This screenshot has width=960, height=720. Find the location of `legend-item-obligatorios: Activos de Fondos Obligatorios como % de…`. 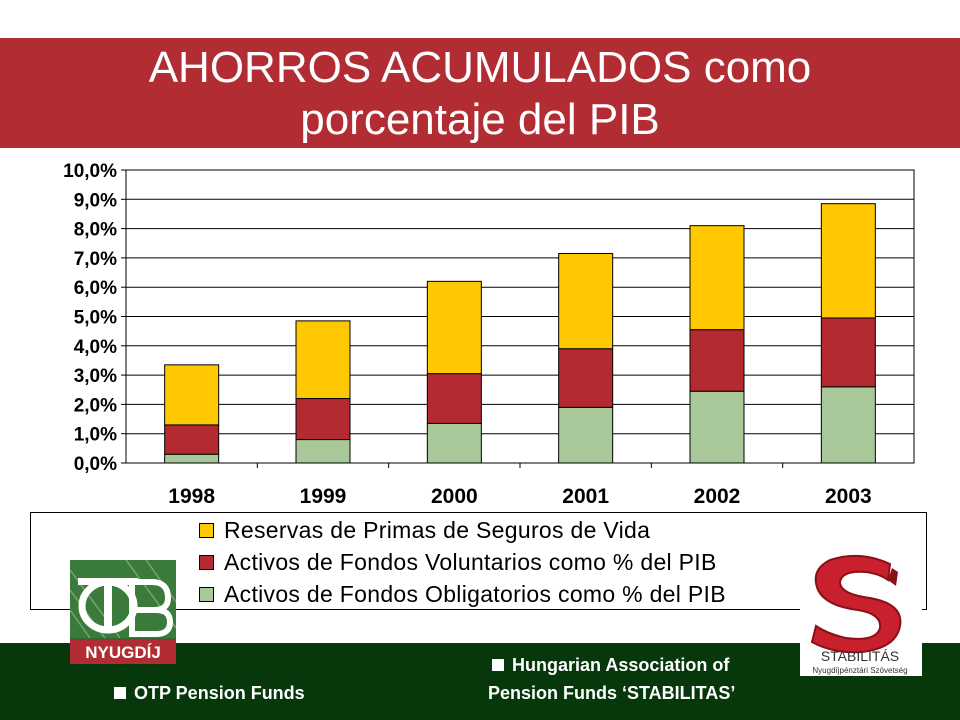

legend-item-obligatorios: Activos de Fondos Obligatorios como % de… is located at coordinates (462, 594).